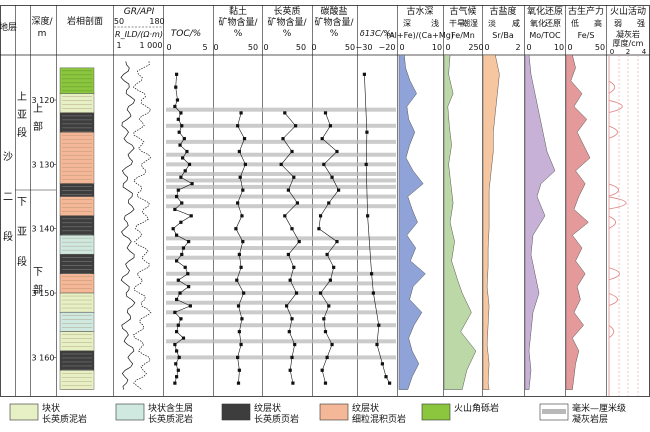 This screenshot has height=432, width=650. What do you see at coordinates (419, 11) in the screenshot?
I see `header-paleo-depth-title: 古水深` at bounding box center [419, 11].